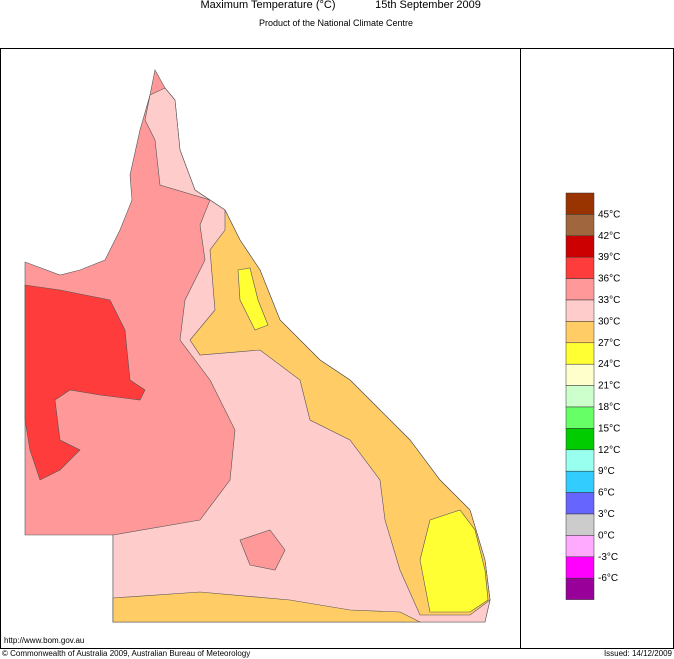  Describe the element at coordinates (609, 236) in the screenshot. I see `legend-label: 42°C` at that location.